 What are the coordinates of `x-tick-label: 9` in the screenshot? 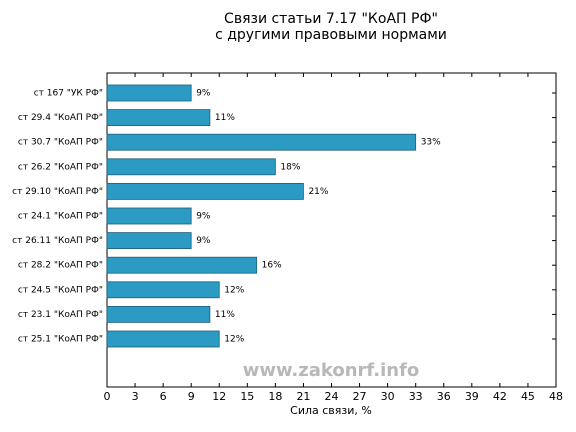 It's located at (191, 396).